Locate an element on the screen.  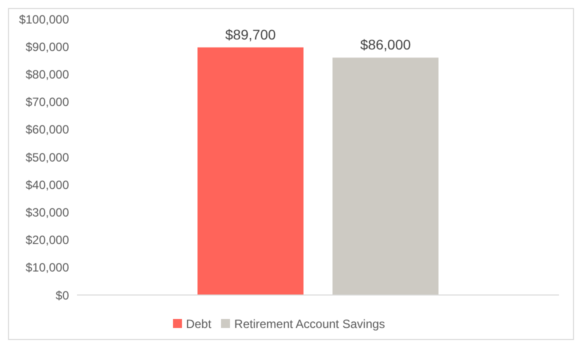
y-tick-label: $80,000 is located at coordinates (48, 74).